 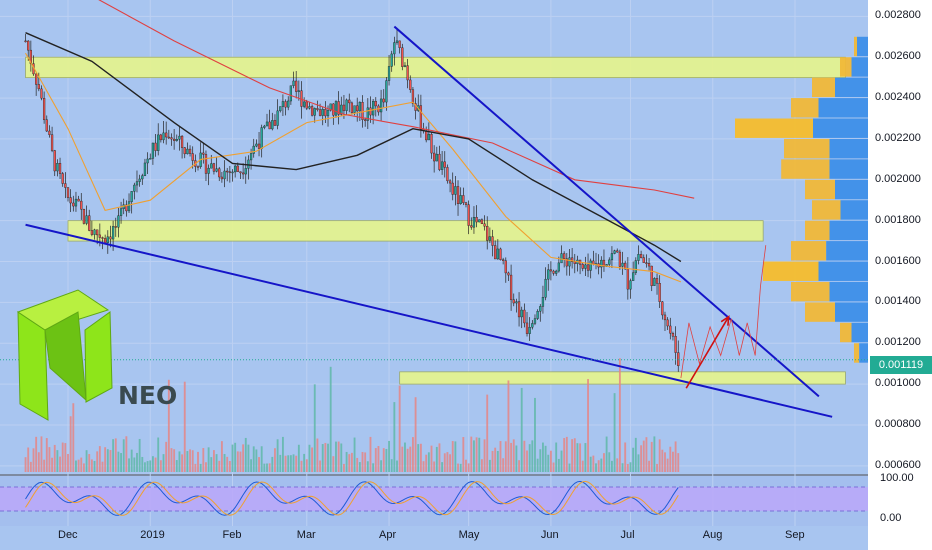 What do you see at coordinates (723, 312) in the screenshot?
I see `projected-path` at bounding box center [723, 312].